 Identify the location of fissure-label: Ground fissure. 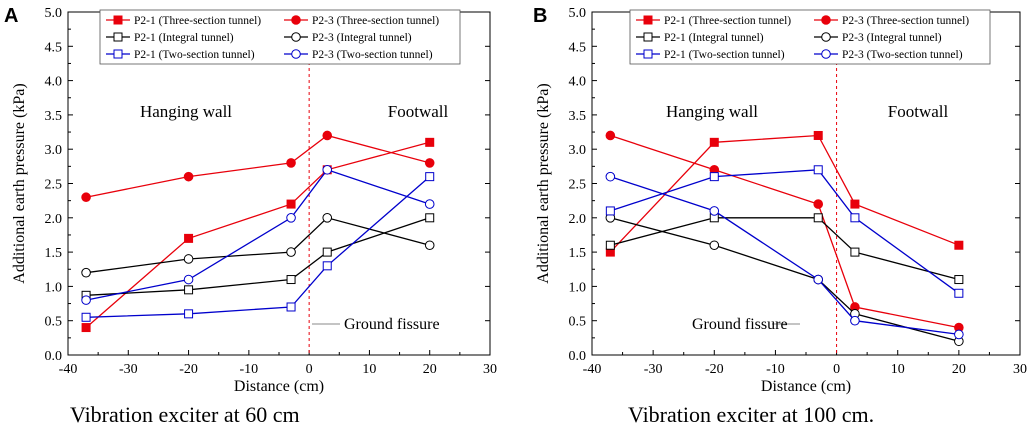
(740, 324).